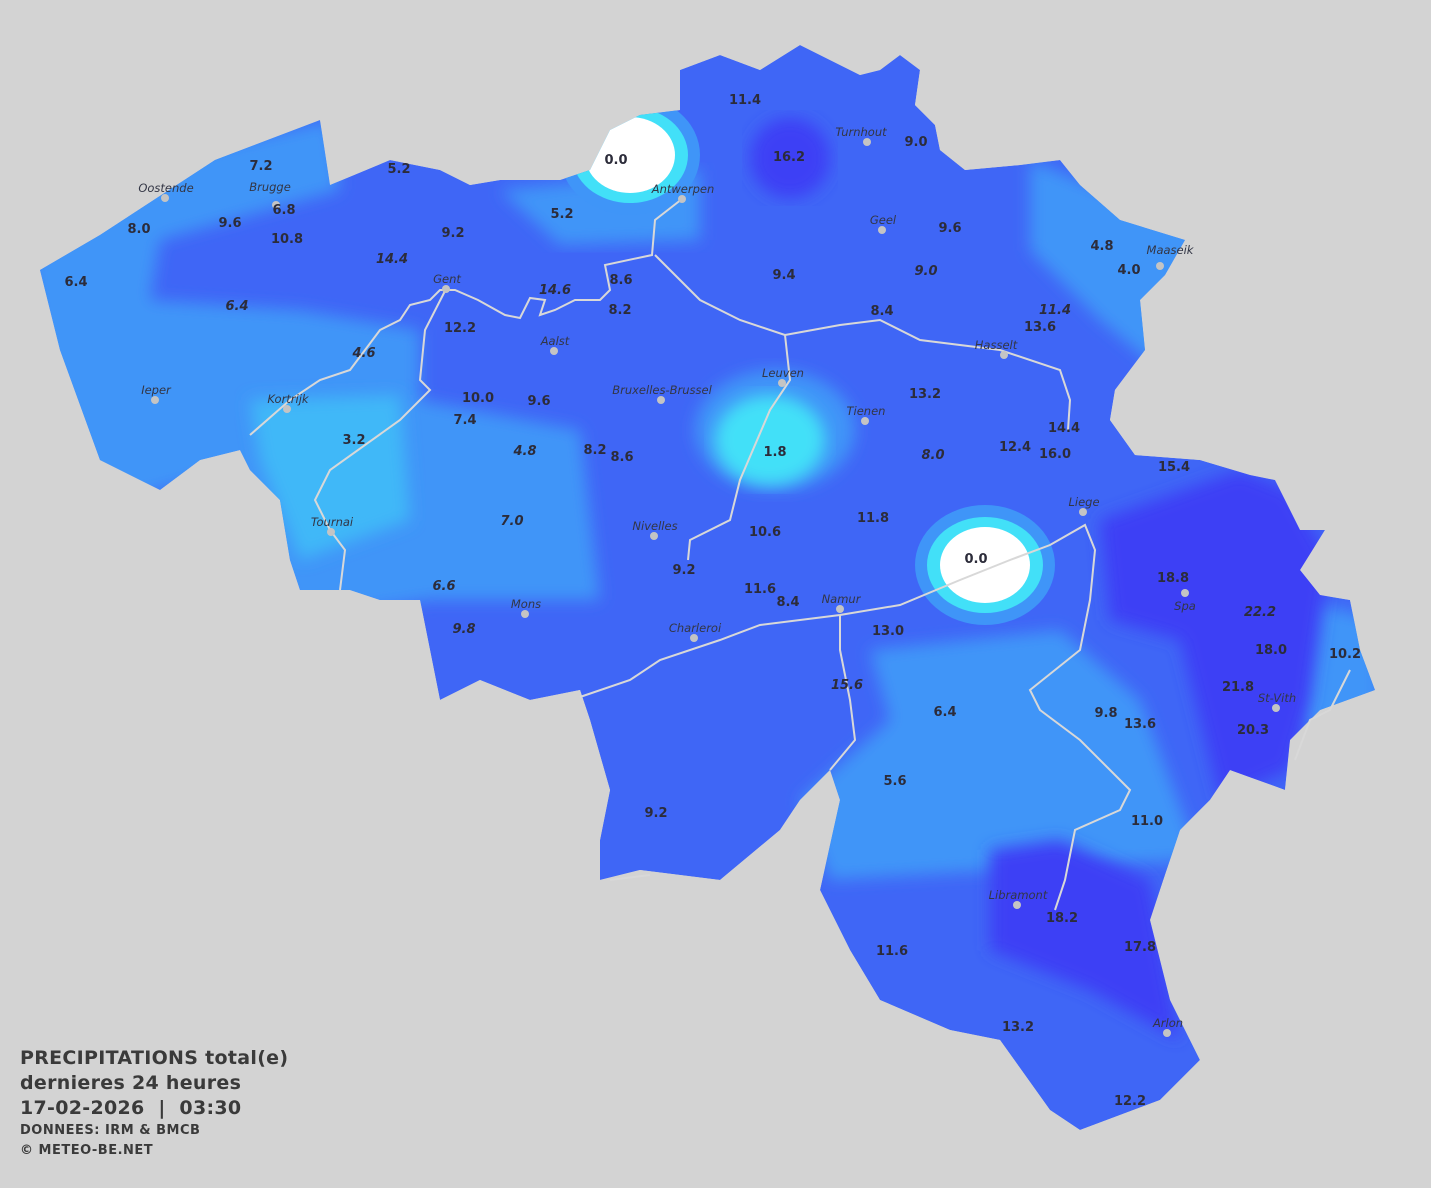 This screenshot has height=1188, width=1431. Describe the element at coordinates (511, 521) in the screenshot. I see `precipitation-value: 7.0` at that location.